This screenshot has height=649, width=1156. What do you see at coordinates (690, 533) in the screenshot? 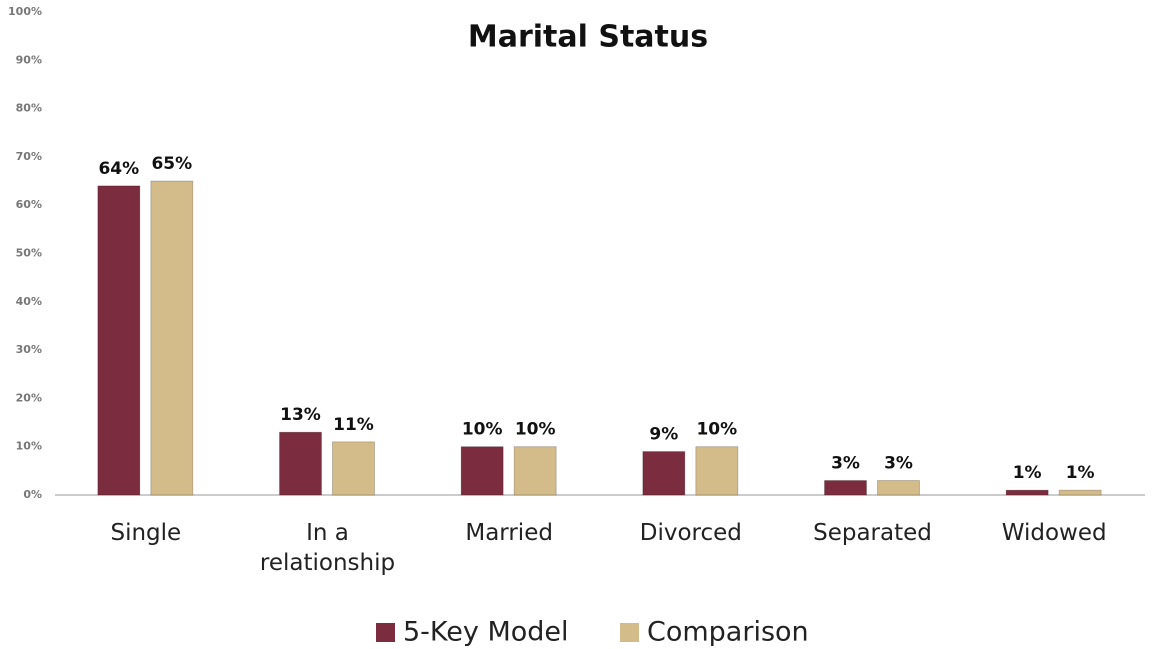
I see `x-tick-label: Divorced` at bounding box center [690, 533].